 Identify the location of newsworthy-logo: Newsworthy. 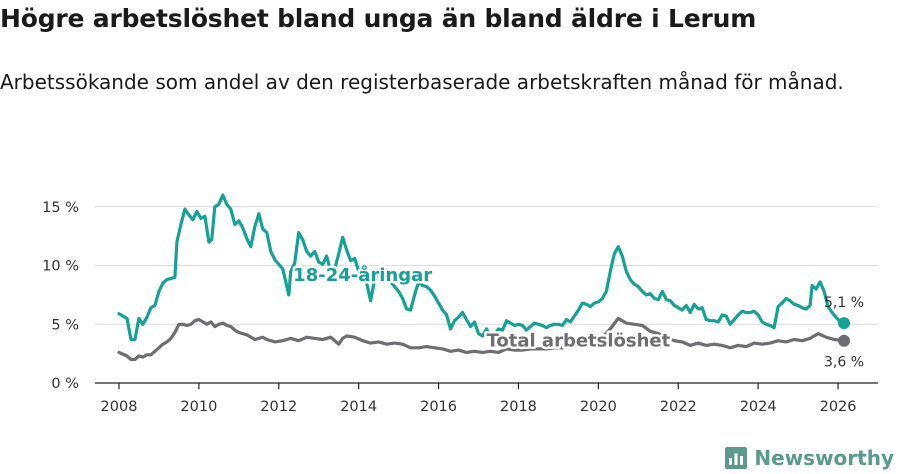
(809, 458).